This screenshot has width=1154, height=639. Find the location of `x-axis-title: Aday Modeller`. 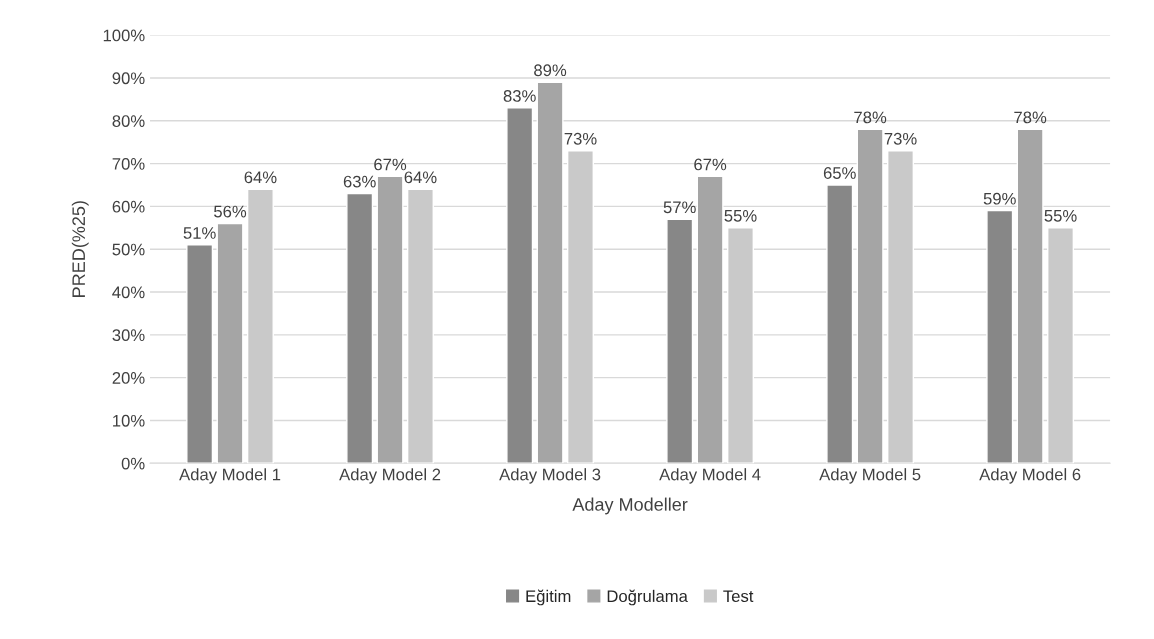

x-axis-title: Aday Modeller is located at coordinates (630, 506).